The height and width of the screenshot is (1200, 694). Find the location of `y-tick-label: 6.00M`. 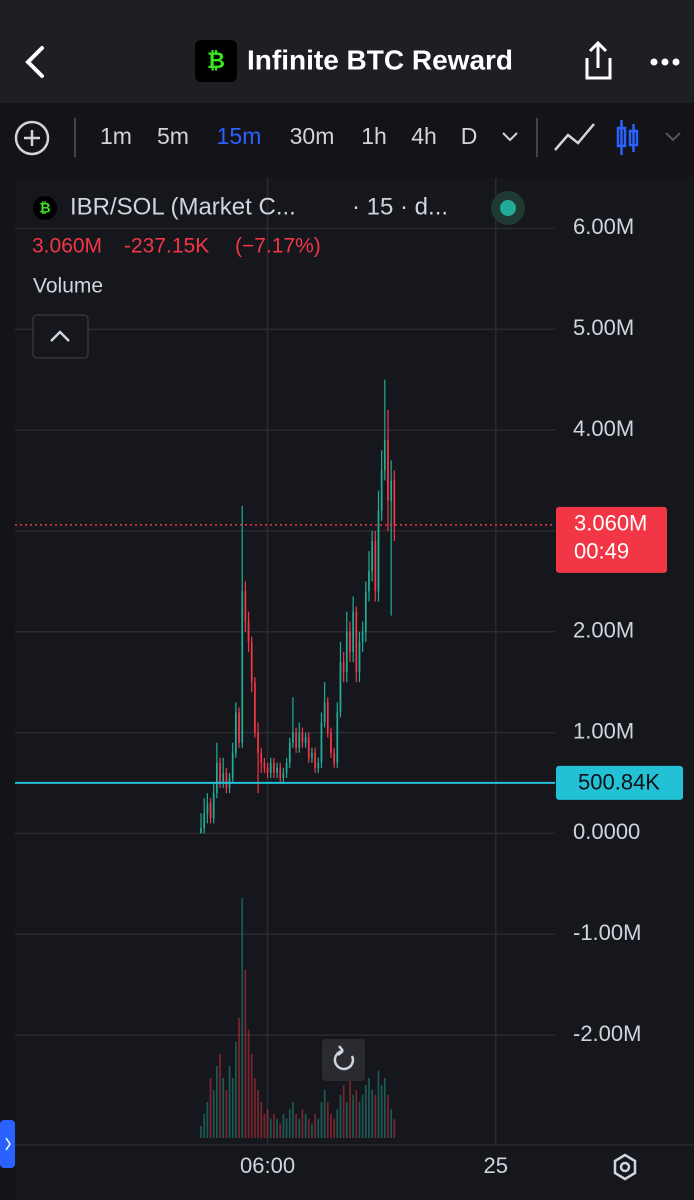

y-tick-label: 6.00M is located at coordinates (603, 226).